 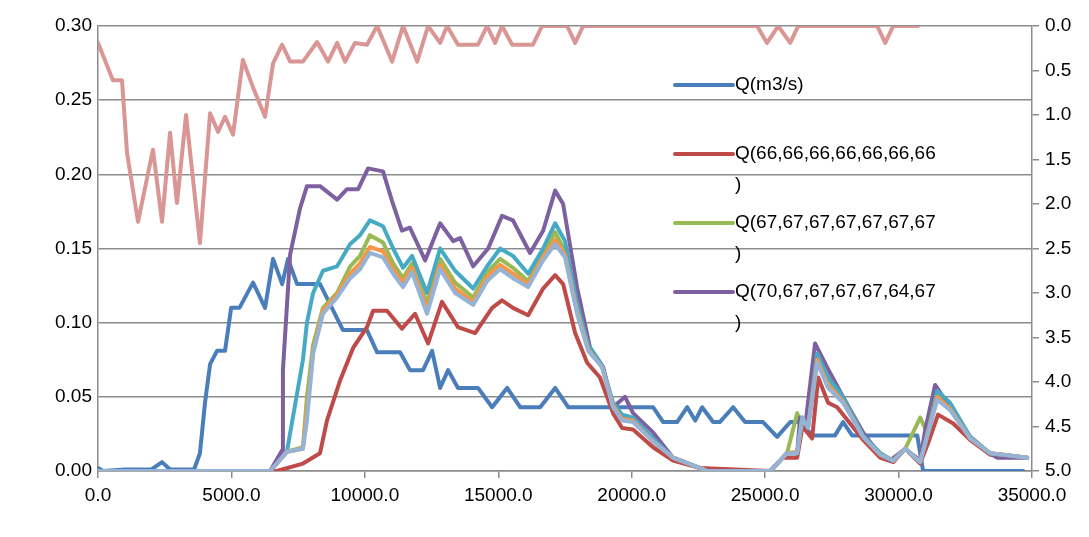 What do you see at coordinates (73, 396) in the screenshot?
I see `y-tick-label: 0.05` at bounding box center [73, 396].